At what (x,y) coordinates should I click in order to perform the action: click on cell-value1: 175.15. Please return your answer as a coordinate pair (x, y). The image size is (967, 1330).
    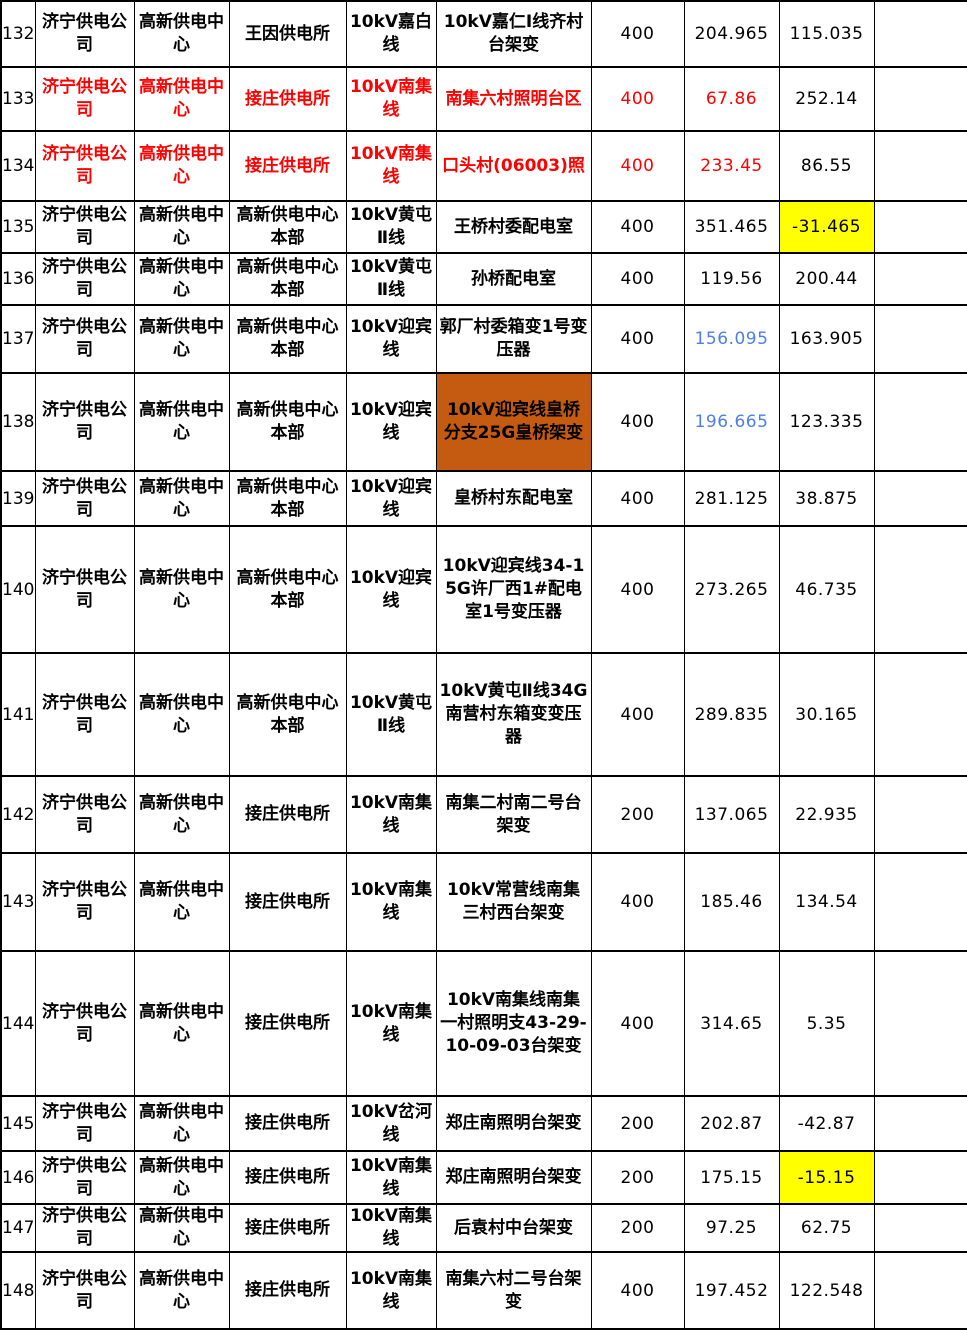
    Looking at the image, I should click on (731, 1177).